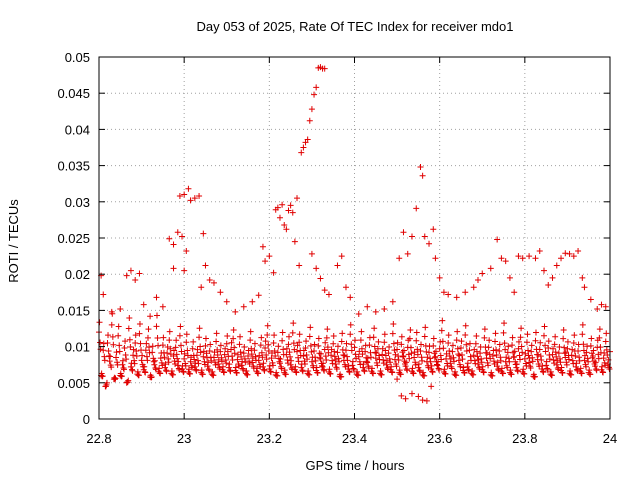  What do you see at coordinates (610, 438) in the screenshot?
I see `x-tick-label: 24` at bounding box center [610, 438].